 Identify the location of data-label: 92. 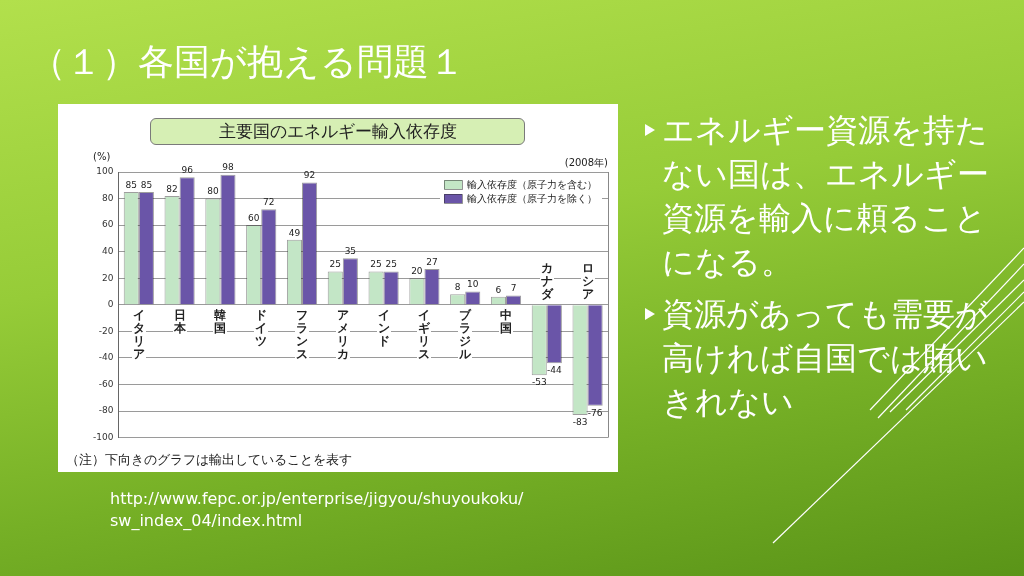
(309, 175).